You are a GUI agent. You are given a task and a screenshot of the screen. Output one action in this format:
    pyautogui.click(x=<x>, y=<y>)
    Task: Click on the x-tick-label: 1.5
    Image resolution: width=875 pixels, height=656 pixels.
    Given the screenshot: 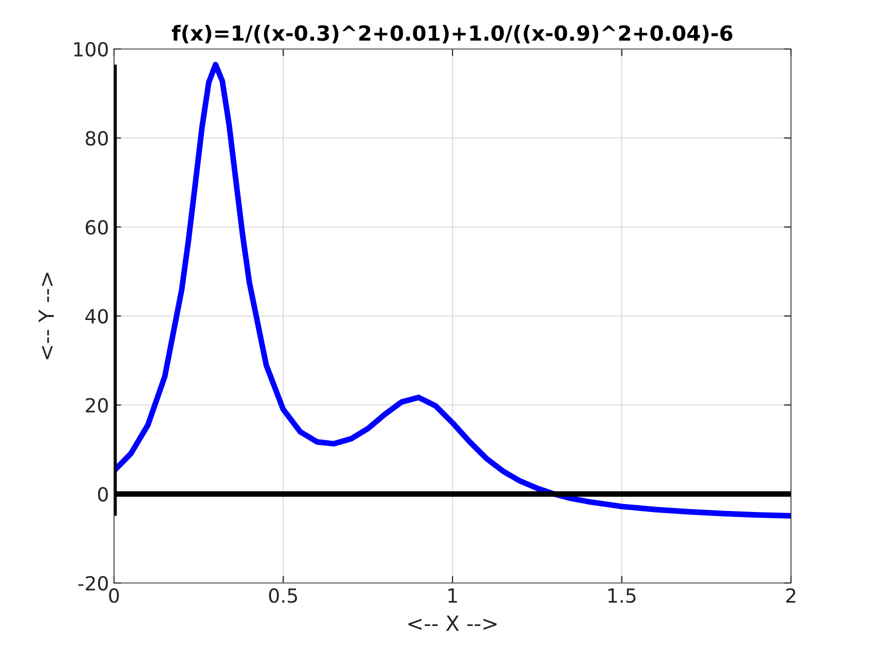 What is the action you would take?
    pyautogui.click(x=622, y=595)
    